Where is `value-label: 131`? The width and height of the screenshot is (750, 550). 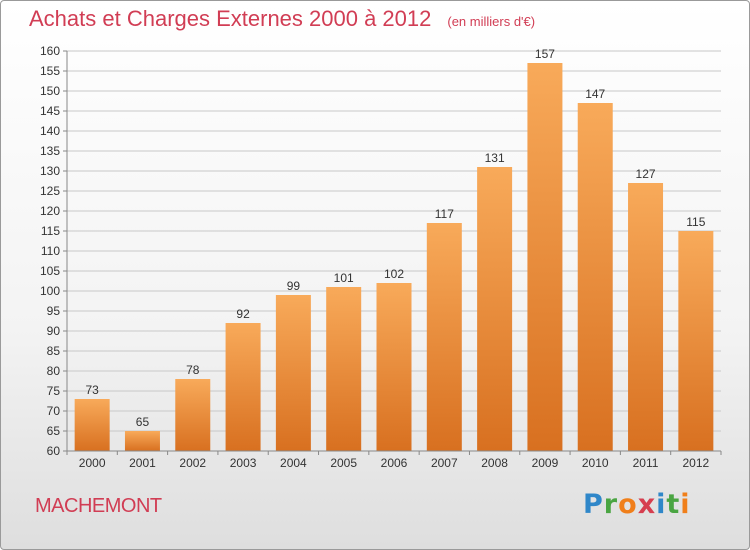 value-label: 131 is located at coordinates (495, 158).